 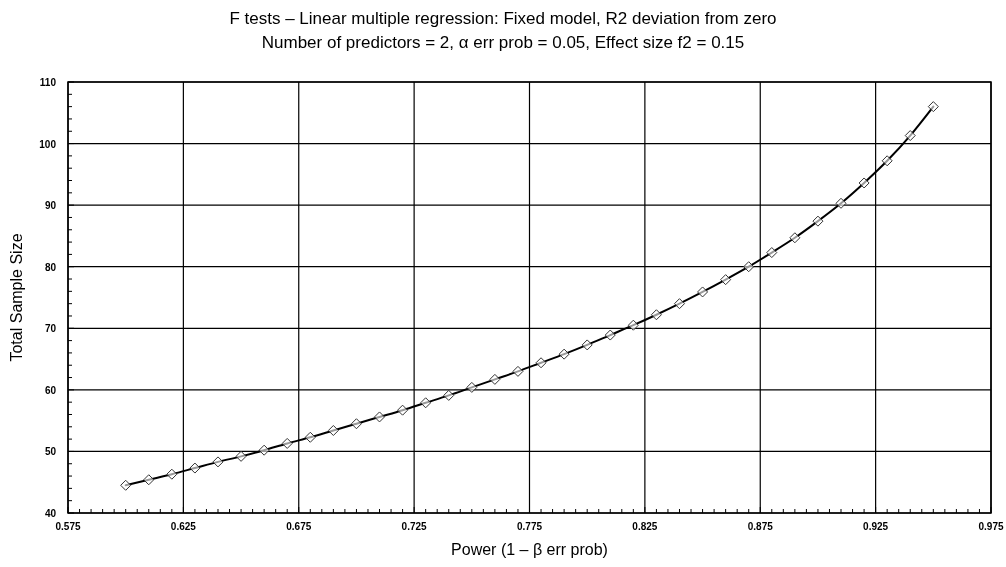 What do you see at coordinates (183, 526) in the screenshot?
I see `x-tick-label: 0.625` at bounding box center [183, 526].